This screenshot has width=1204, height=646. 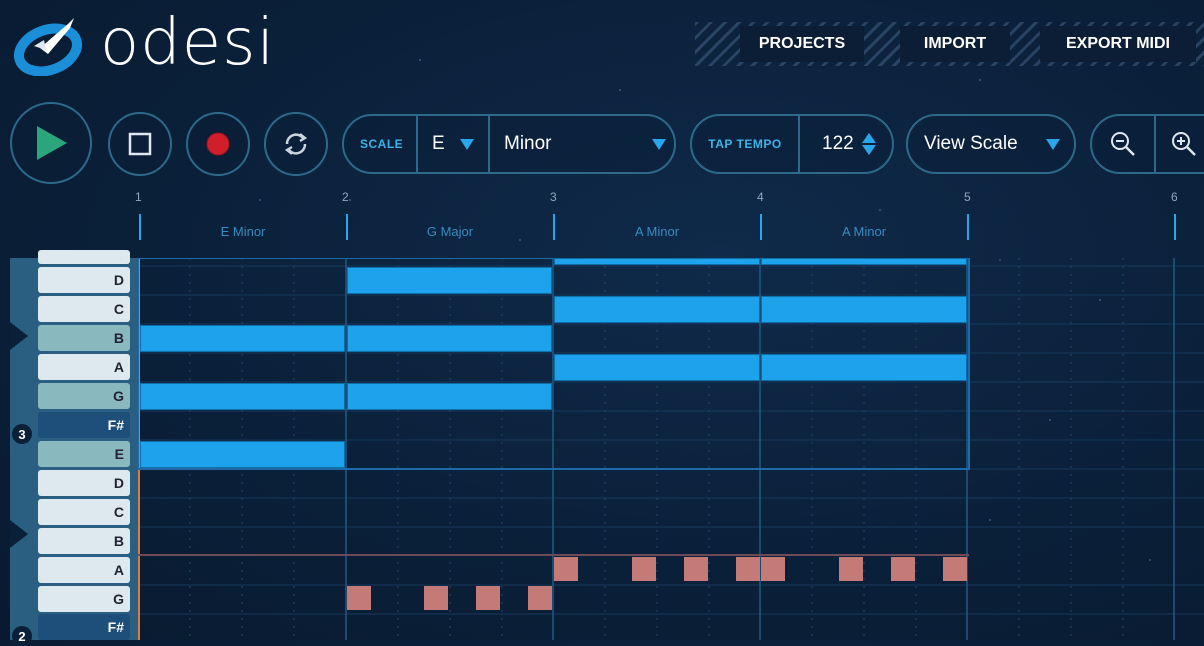 I want to click on rocket-logo-icon, so click(x=48, y=47).